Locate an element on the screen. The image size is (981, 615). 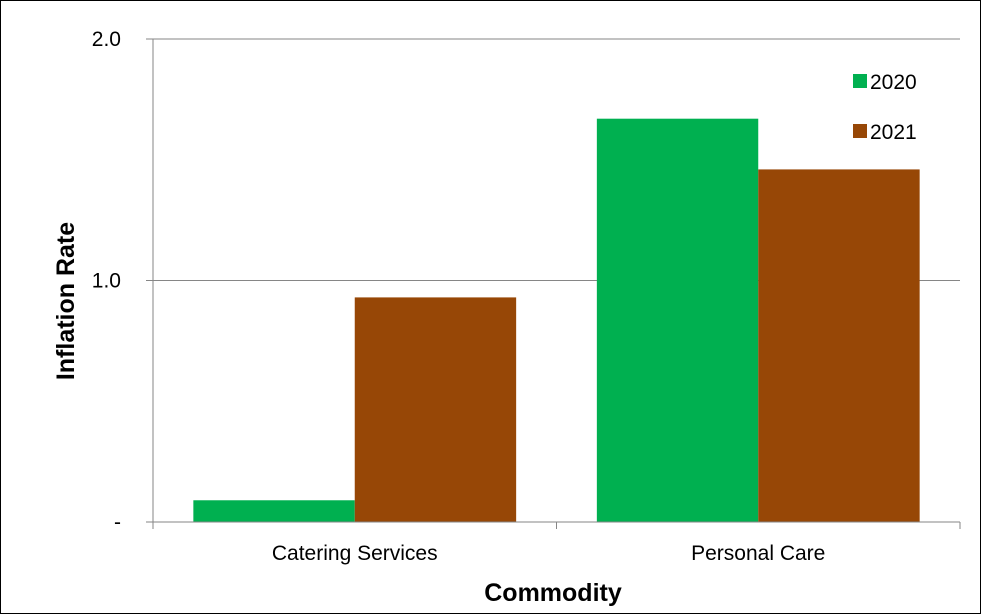
legend-label-2020: 2020 is located at coordinates (893, 82).